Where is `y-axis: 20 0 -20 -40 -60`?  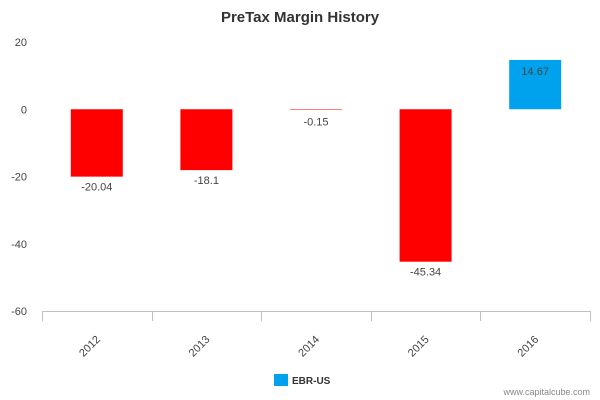
y-axis: 20 0 -20 -40 -60 is located at coordinates (19, 177).